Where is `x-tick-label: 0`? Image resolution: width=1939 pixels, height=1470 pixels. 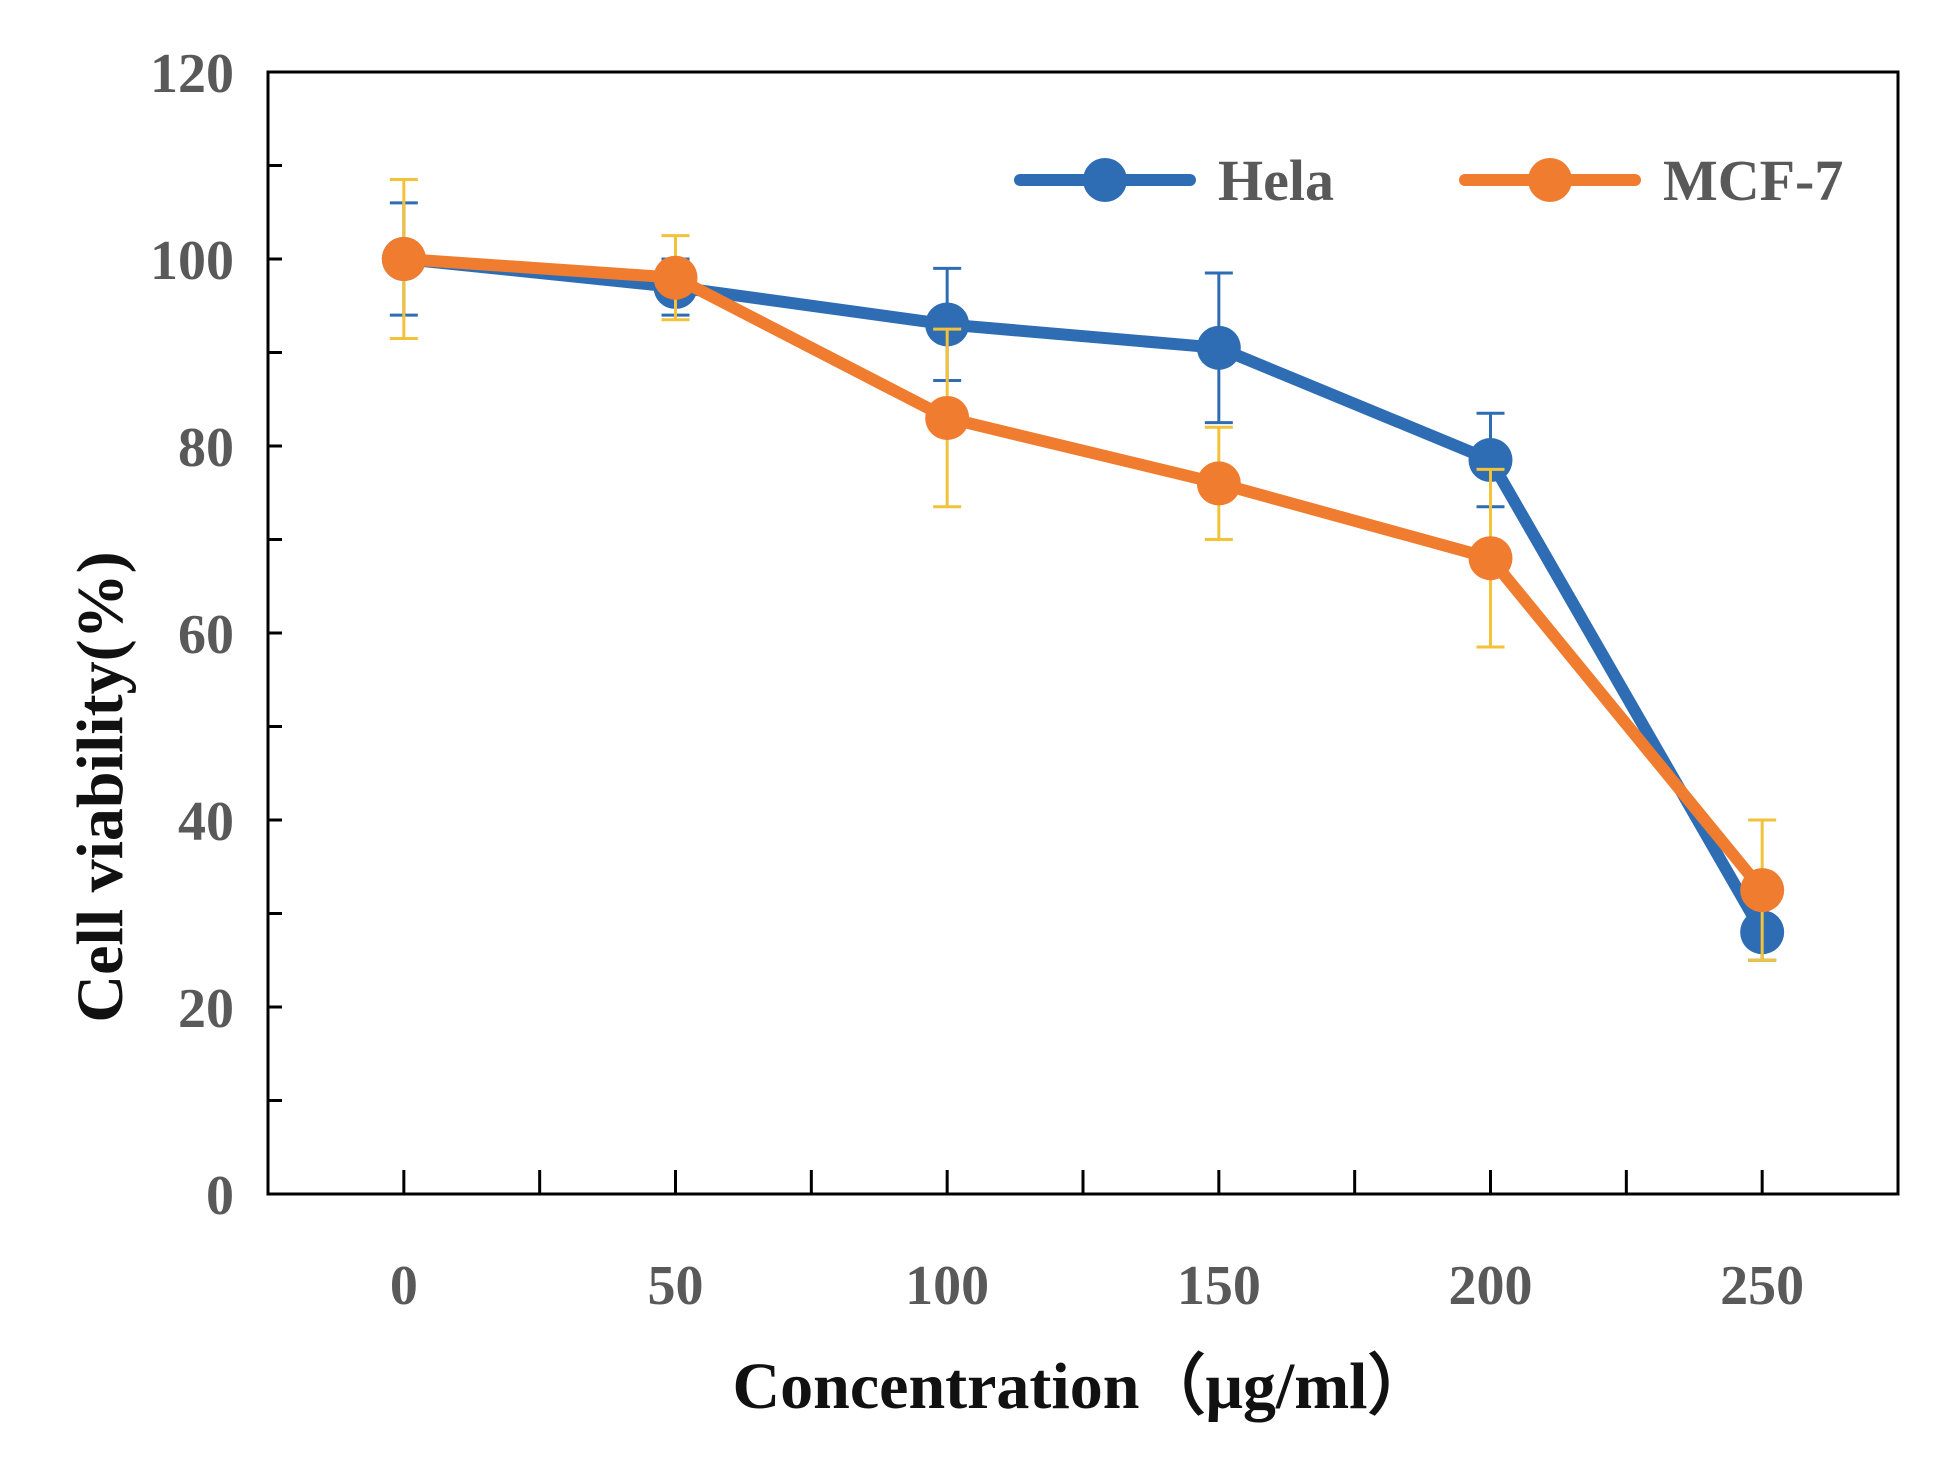
x-tick-label: 0 is located at coordinates (404, 1286).